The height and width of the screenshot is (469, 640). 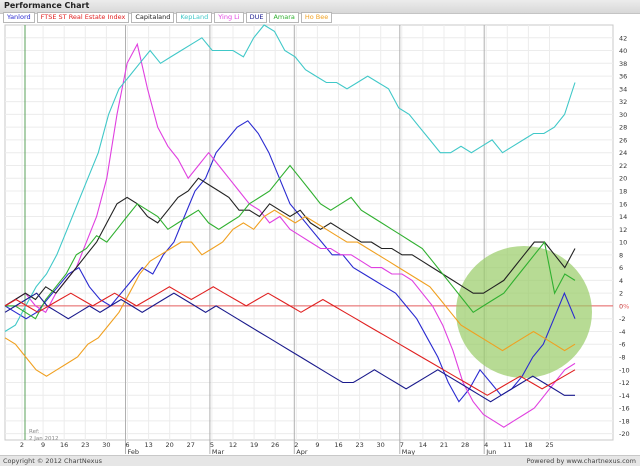 What do you see at coordinates (623, 128) in the screenshot?
I see `y-tick-label: 28` at bounding box center [623, 128].